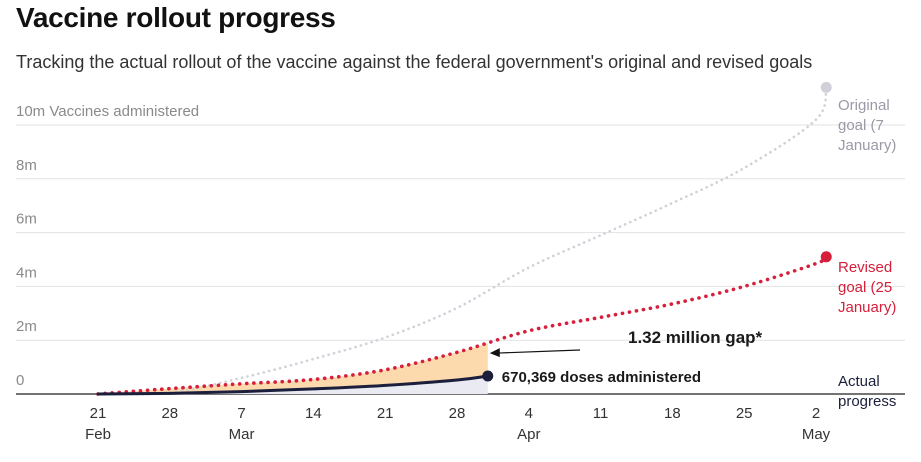  Describe the element at coordinates (816, 413) in the screenshot. I see `x-tick-day: 2` at that location.